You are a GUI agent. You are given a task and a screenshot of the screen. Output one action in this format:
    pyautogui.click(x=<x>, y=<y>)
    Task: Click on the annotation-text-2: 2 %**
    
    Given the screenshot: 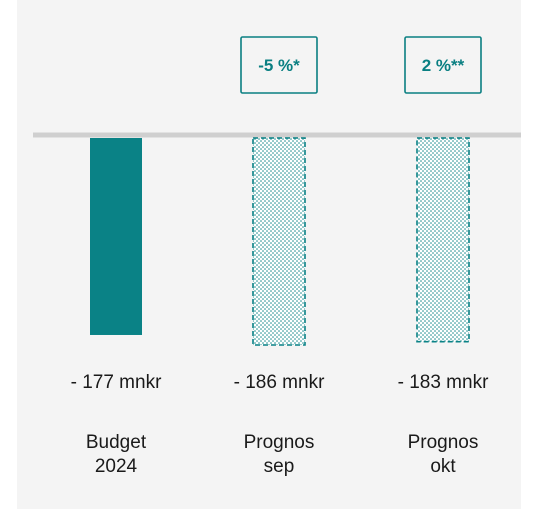 What is the action you would take?
    pyautogui.click(x=443, y=65)
    